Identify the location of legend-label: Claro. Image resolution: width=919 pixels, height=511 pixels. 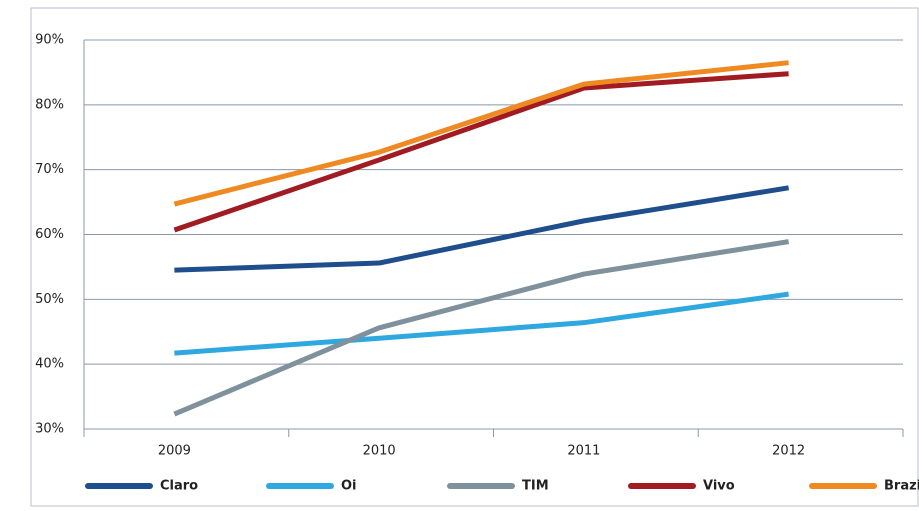
(179, 486).